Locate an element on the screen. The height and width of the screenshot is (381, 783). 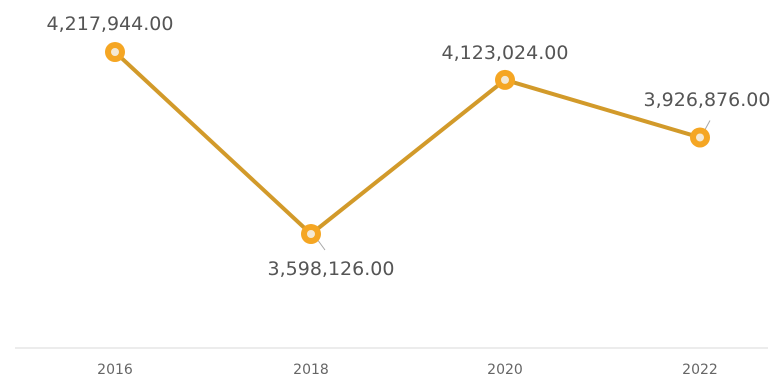
x-tick-label: 2020 is located at coordinates (505, 370).